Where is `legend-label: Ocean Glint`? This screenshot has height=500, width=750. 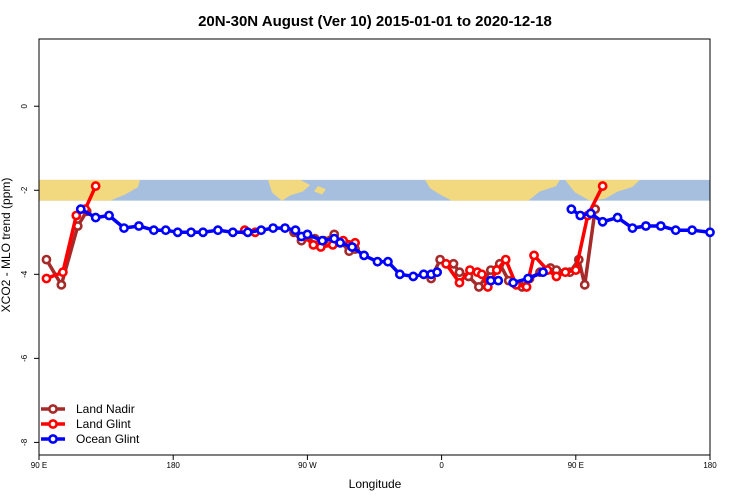
legend-label: Ocean Glint is located at coordinates (108, 439).